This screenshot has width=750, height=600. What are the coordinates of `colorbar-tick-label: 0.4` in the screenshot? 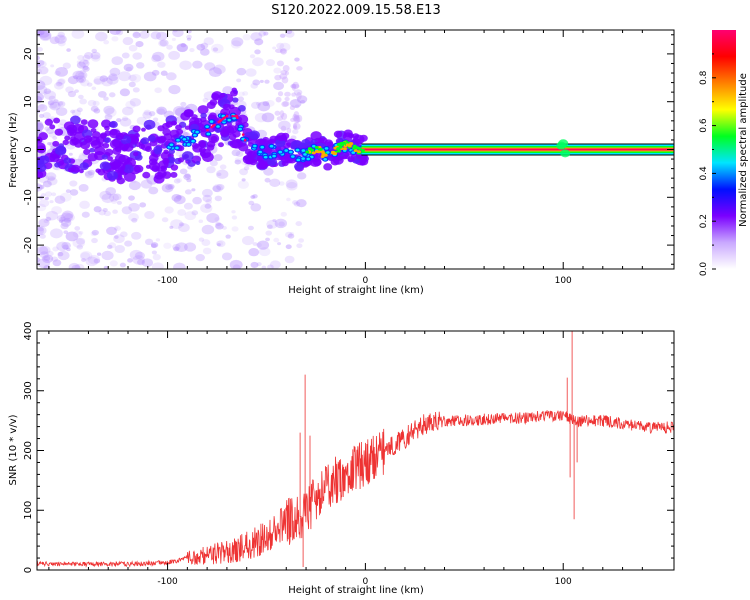 It's located at (704, 173).